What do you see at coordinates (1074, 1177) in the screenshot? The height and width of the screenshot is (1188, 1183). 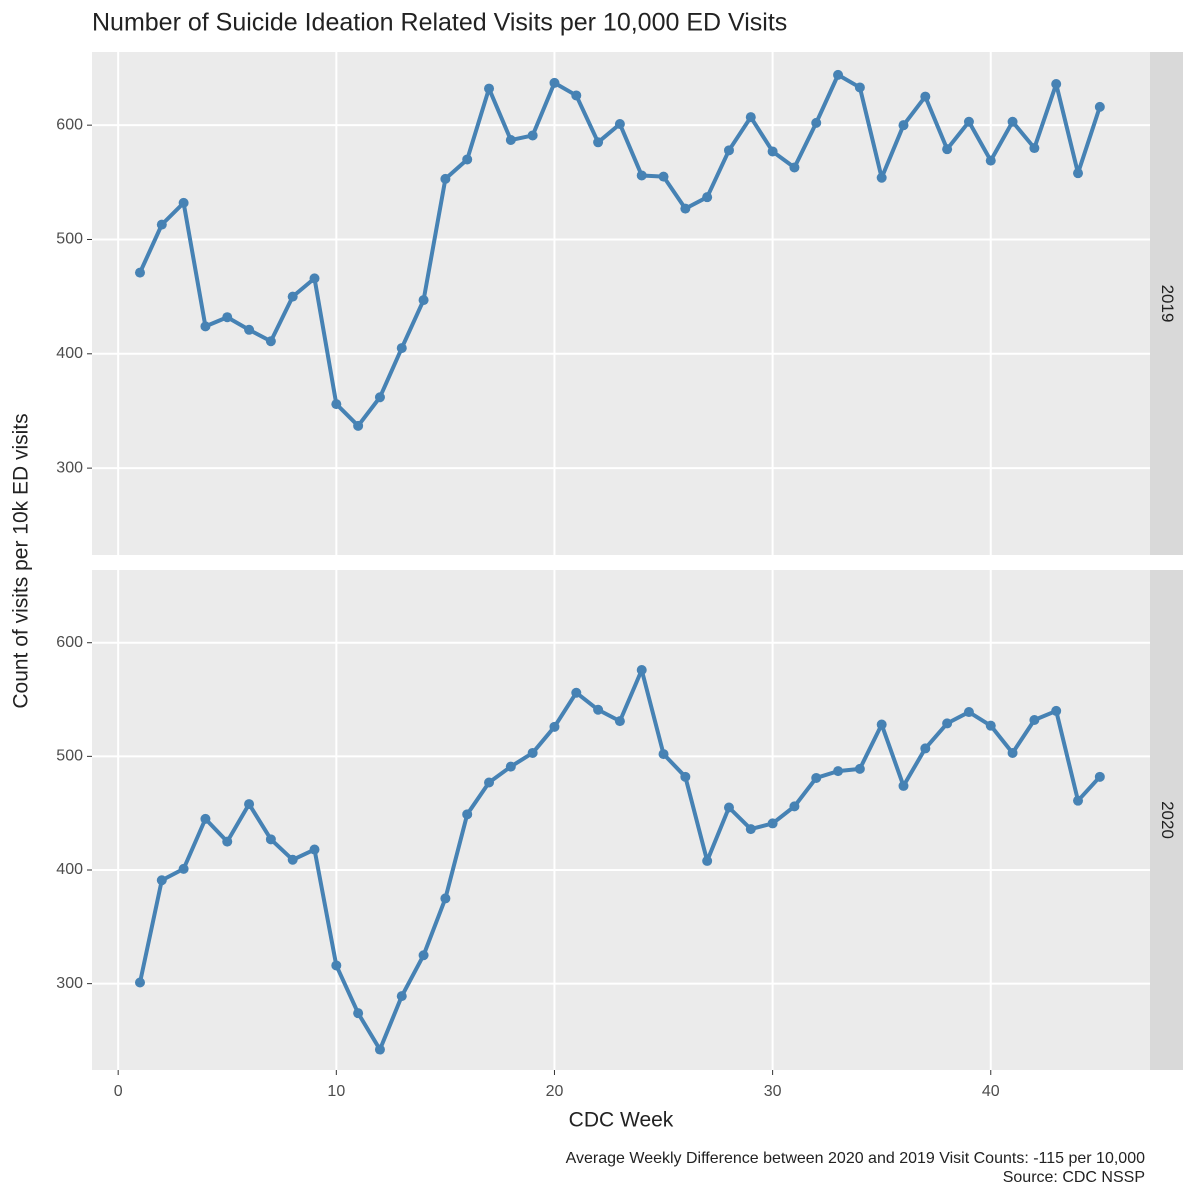 I see `caption: Source: CDC NSSP` at bounding box center [1074, 1177].